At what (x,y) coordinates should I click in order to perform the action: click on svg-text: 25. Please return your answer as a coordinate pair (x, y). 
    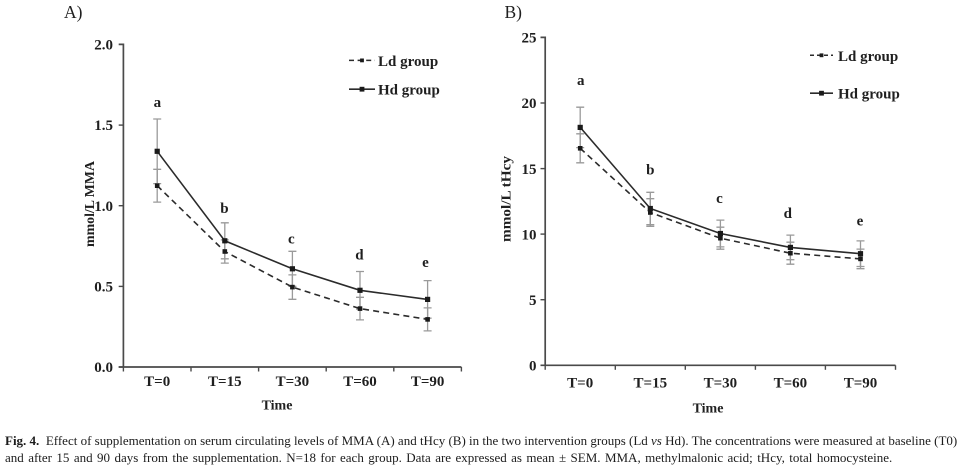
    Looking at the image, I should click on (529, 39).